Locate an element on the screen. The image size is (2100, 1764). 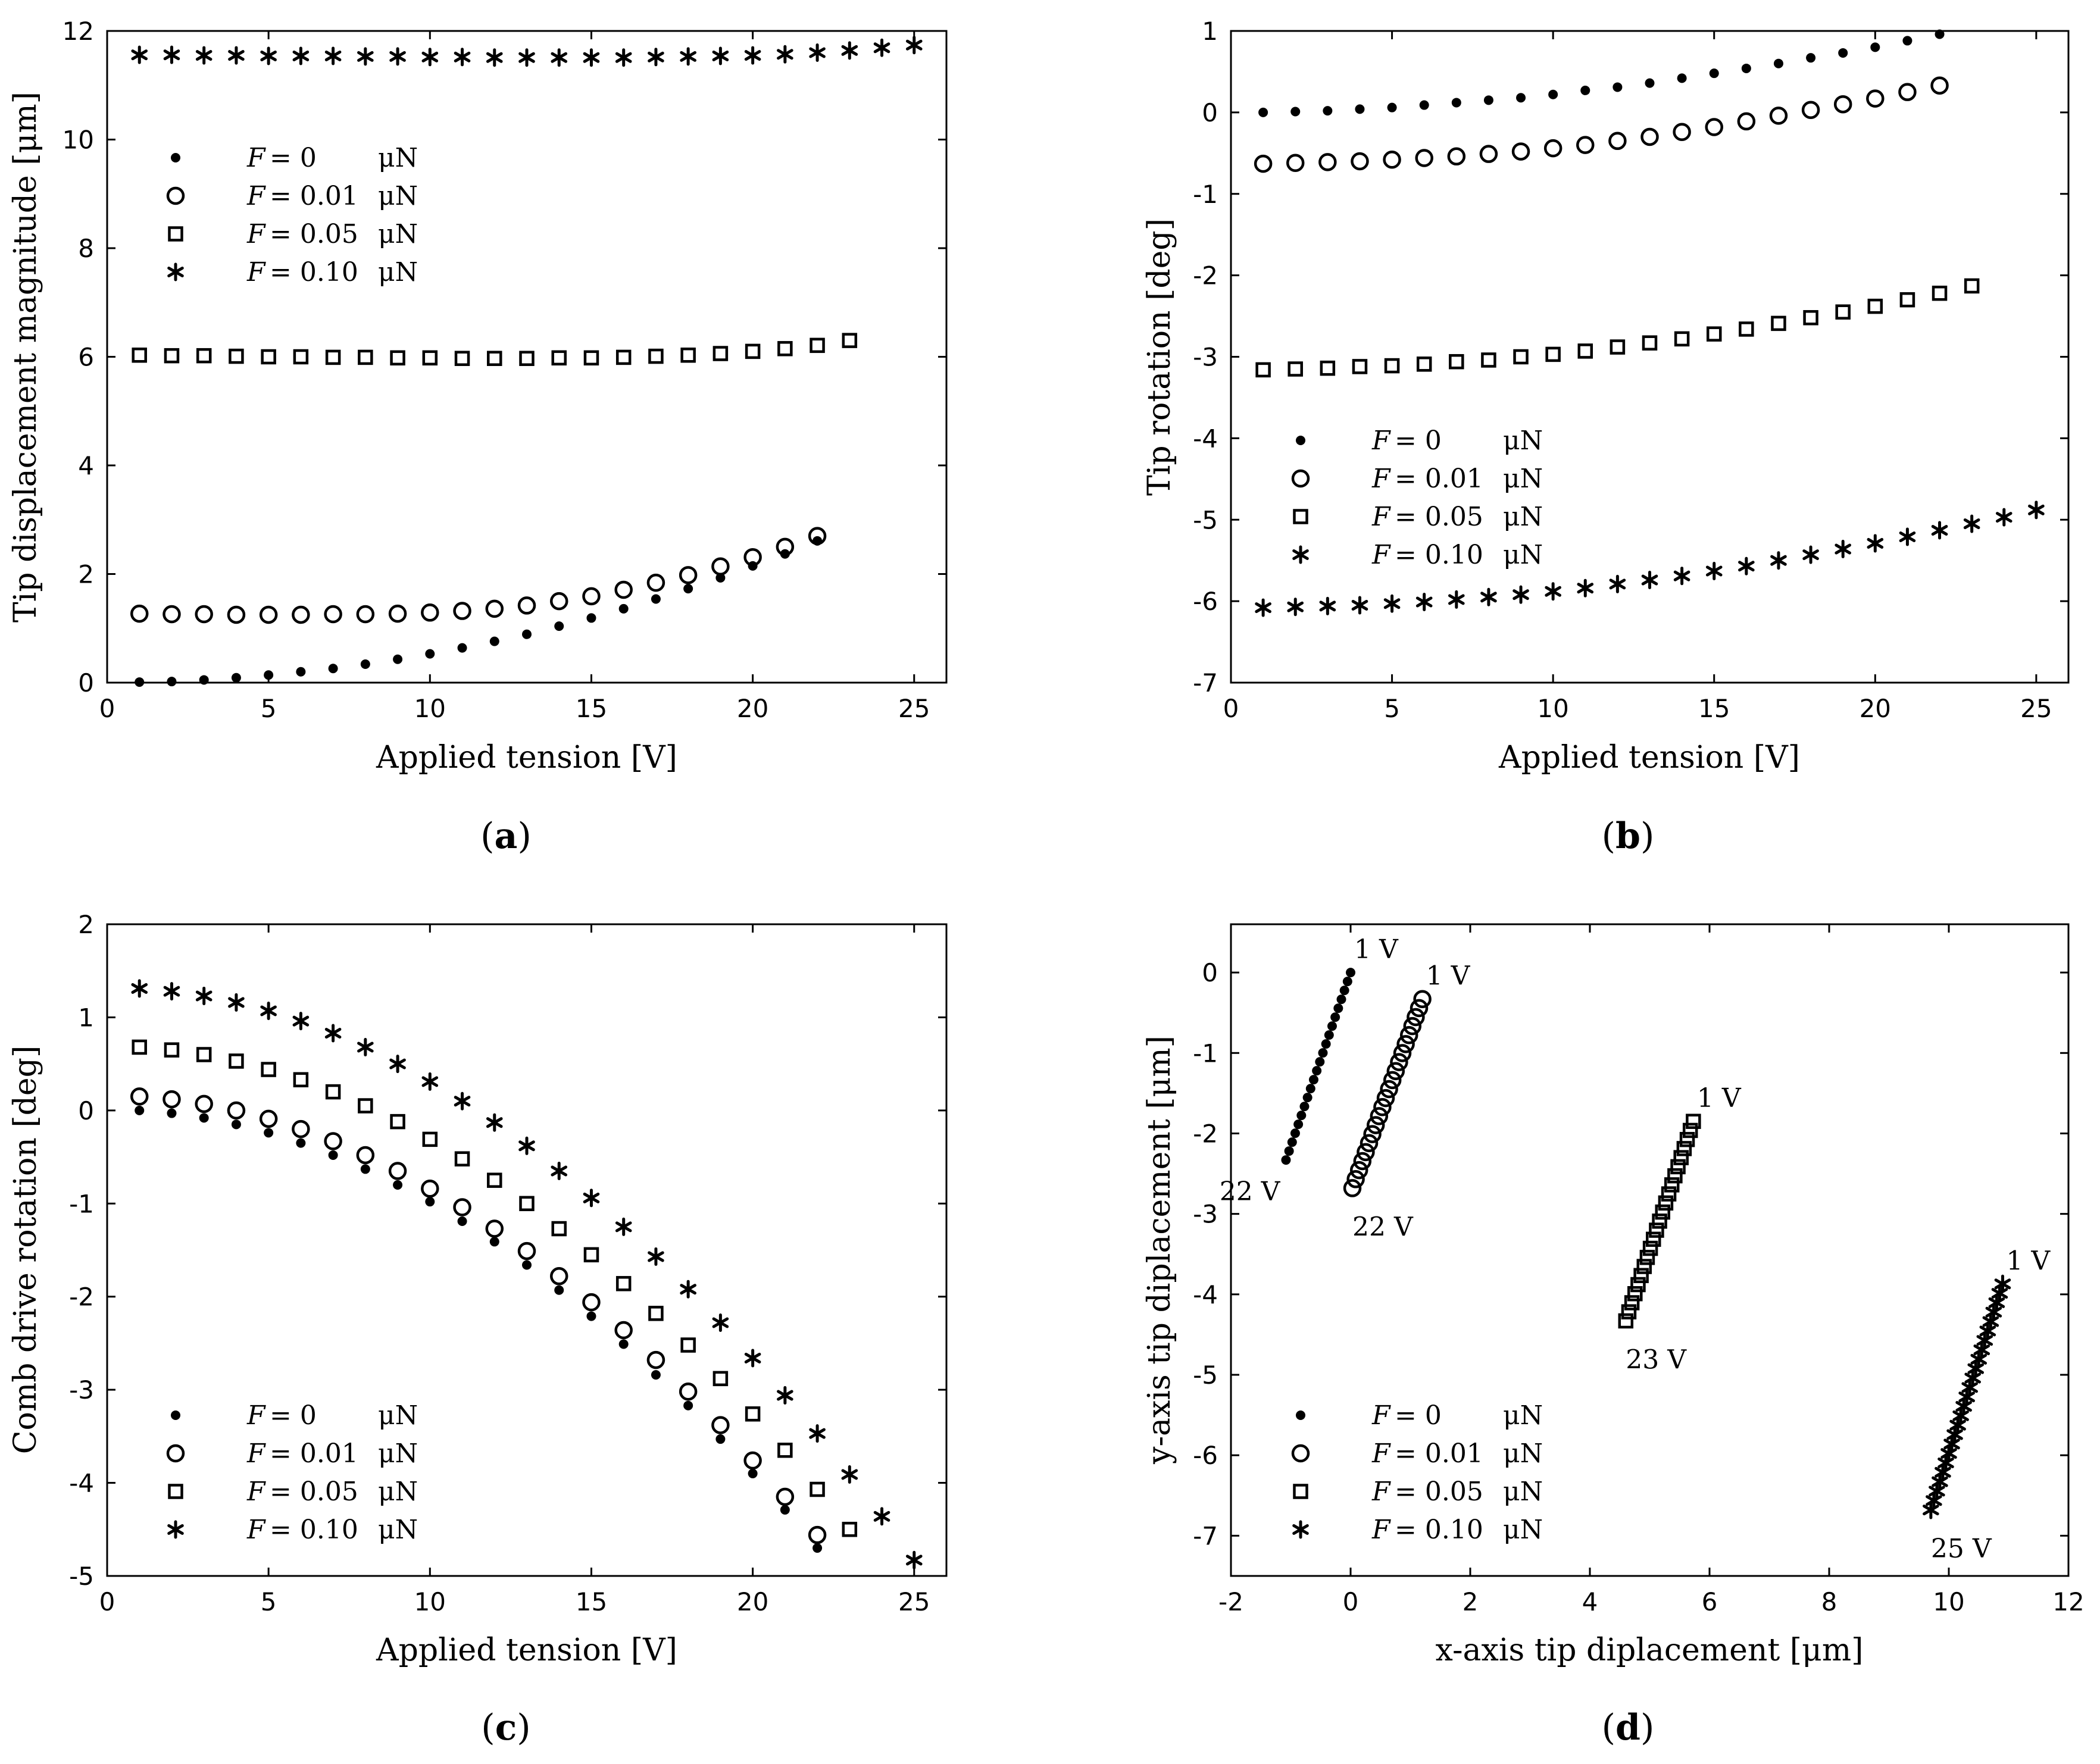
voltage-annotation: 1 V is located at coordinates (1376, 949).